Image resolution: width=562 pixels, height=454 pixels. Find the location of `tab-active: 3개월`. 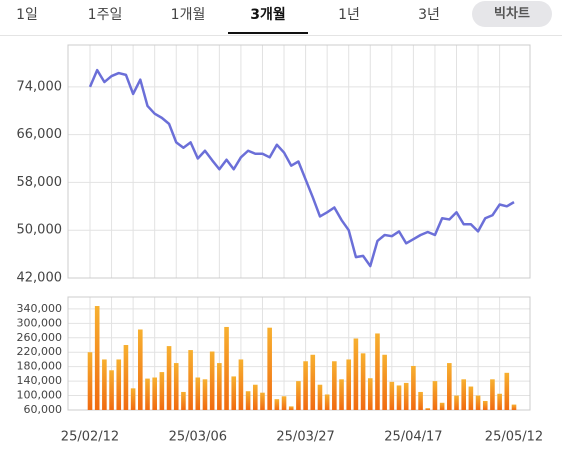

tab-active: 3개월 is located at coordinates (268, 14).